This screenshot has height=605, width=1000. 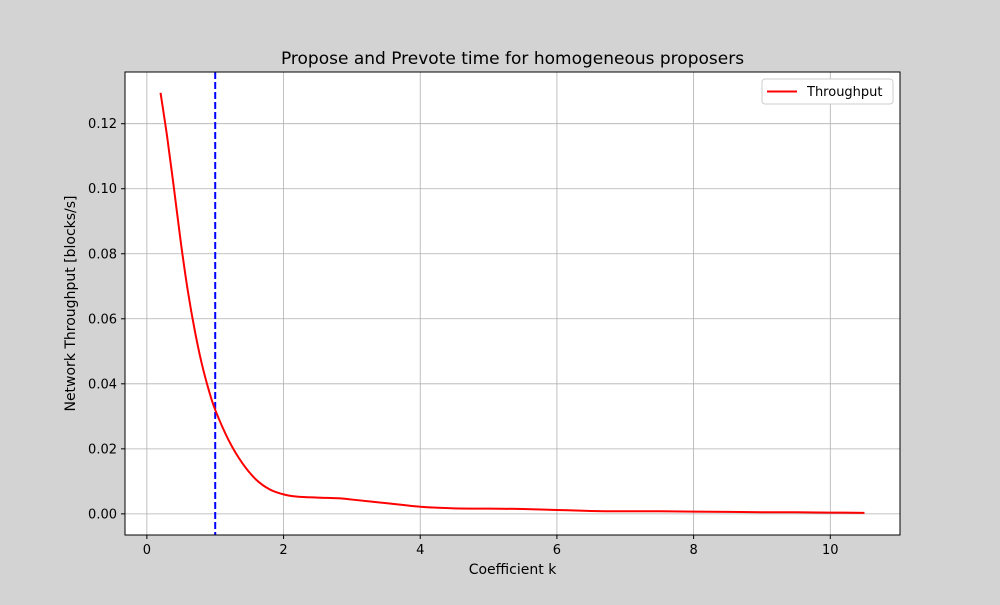 I want to click on x-tick-label: 0, so click(x=147, y=550).